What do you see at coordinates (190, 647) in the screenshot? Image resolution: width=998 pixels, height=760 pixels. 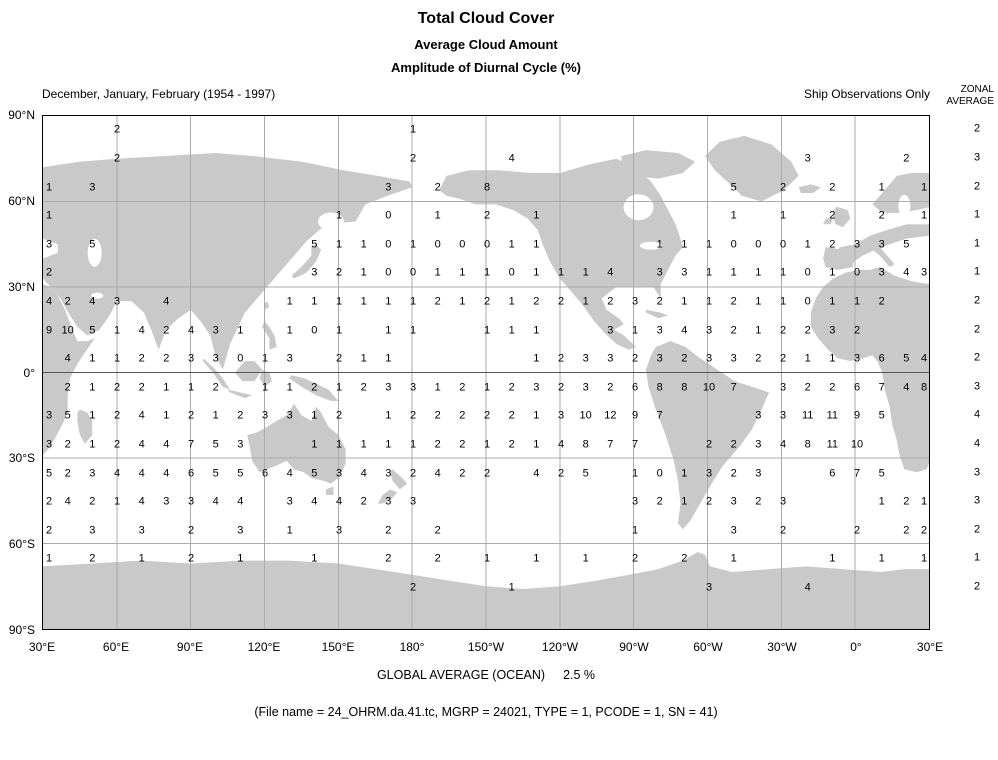 I see `longitude-tick-label: 90°E` at bounding box center [190, 647].